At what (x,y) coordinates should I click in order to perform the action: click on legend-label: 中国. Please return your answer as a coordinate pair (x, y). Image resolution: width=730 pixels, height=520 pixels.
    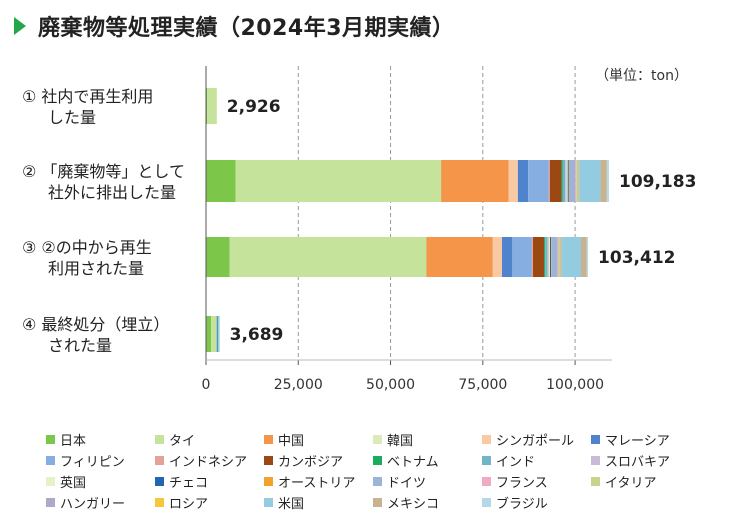
    Looking at the image, I should click on (291, 441).